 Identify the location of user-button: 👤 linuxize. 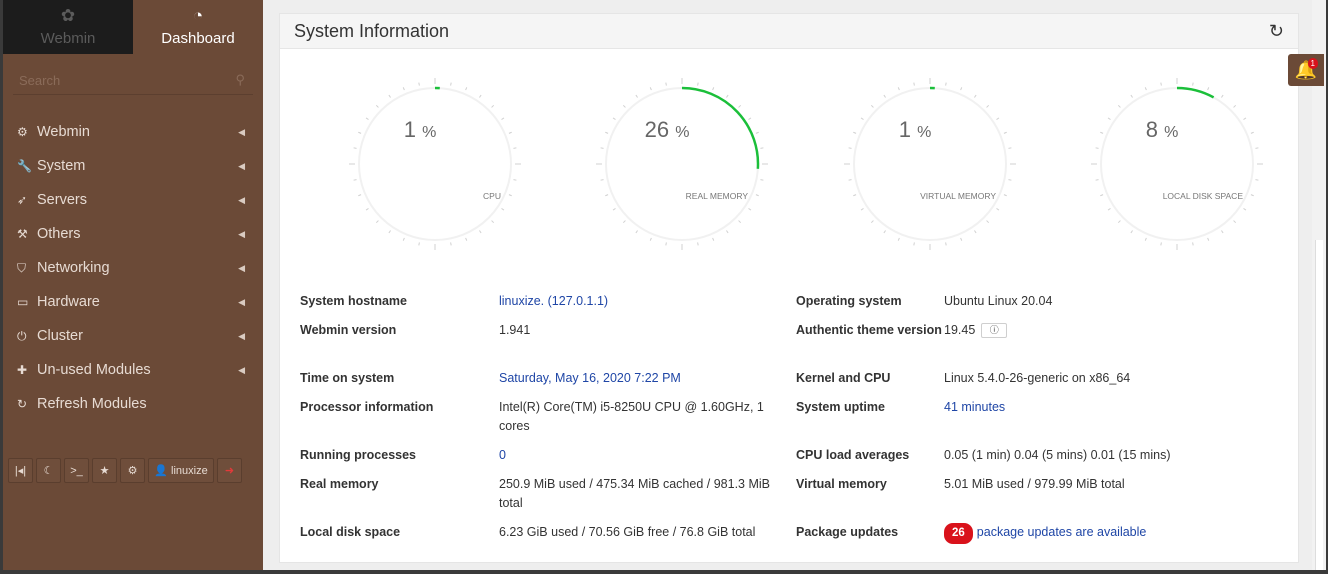
(181, 470).